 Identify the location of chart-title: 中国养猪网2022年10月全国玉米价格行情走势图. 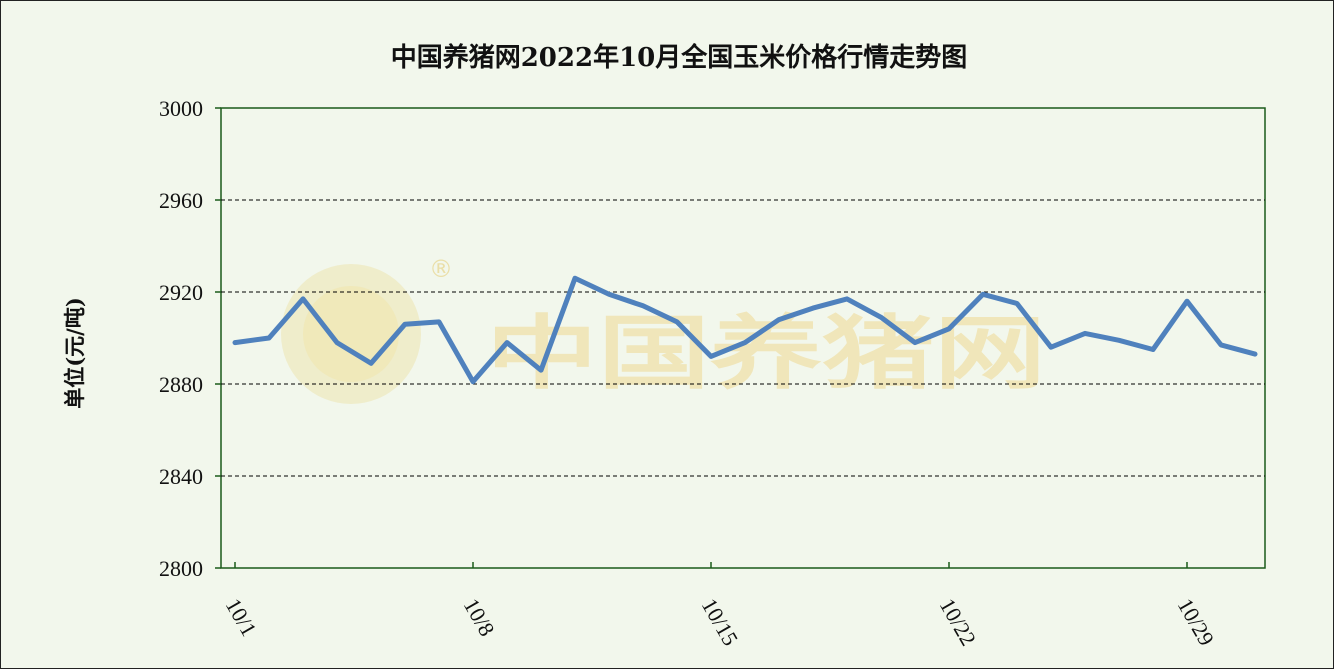
(679, 57).